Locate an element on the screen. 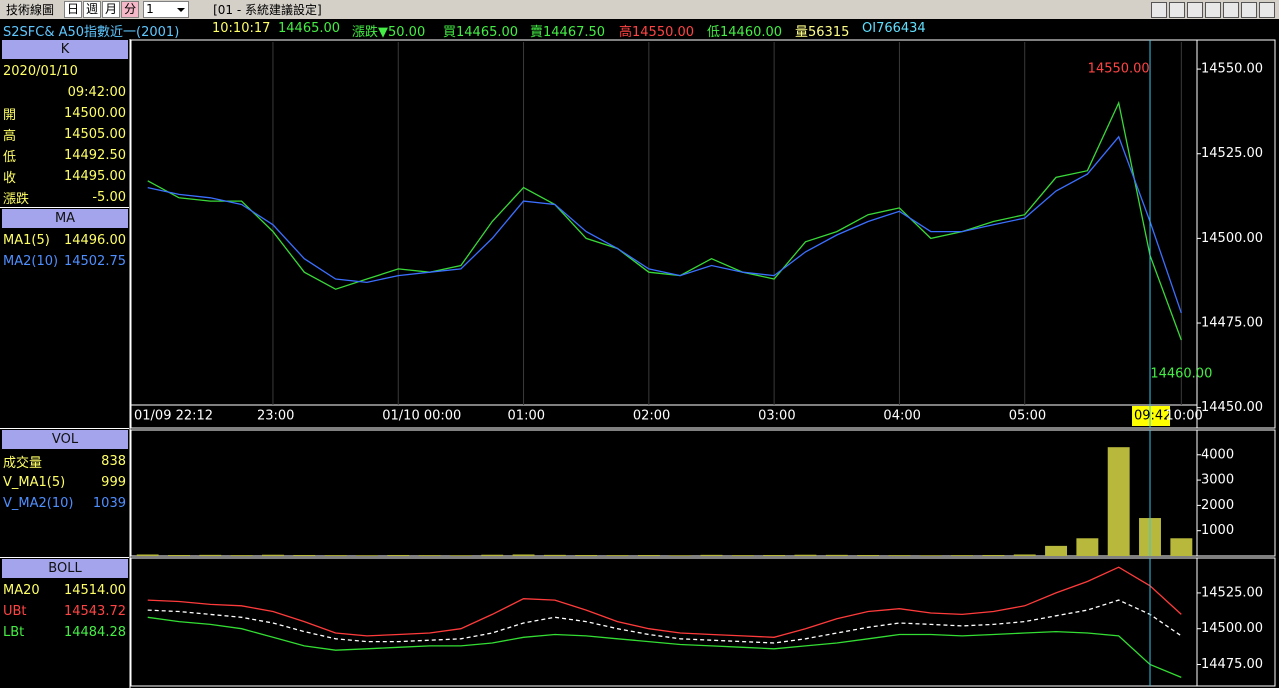 This screenshot has width=1279, height=688. panel-header: MA is located at coordinates (65, 218).